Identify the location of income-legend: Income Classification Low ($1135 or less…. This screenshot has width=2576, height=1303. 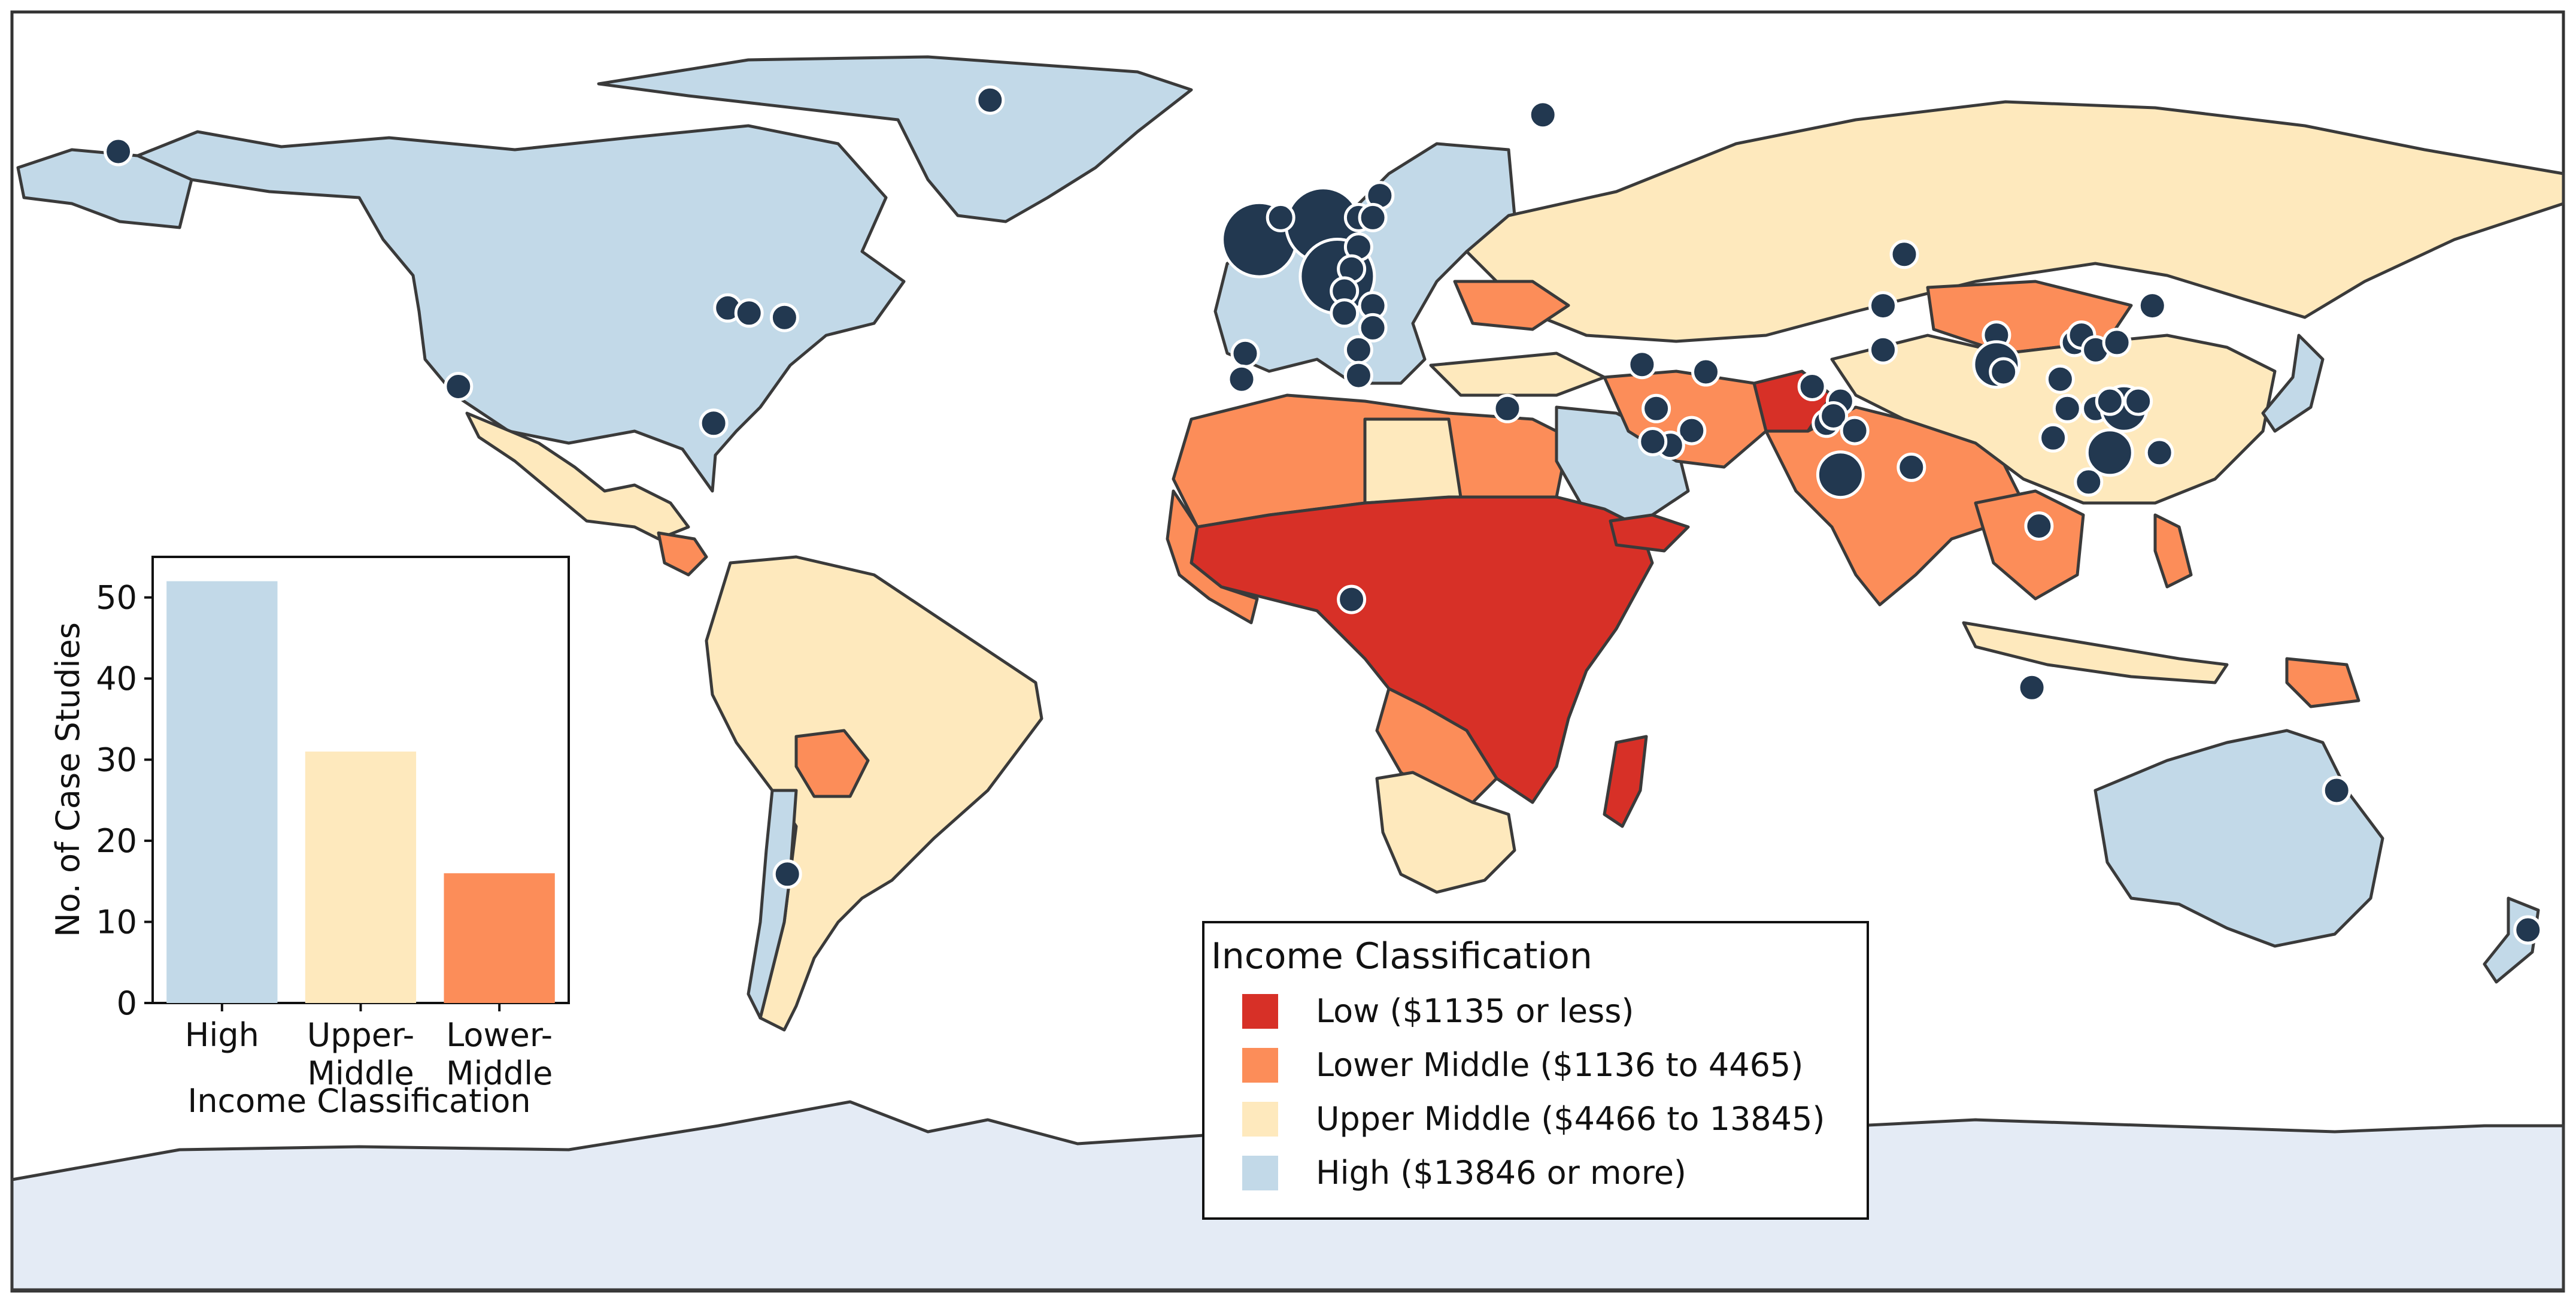
(1535, 1070).